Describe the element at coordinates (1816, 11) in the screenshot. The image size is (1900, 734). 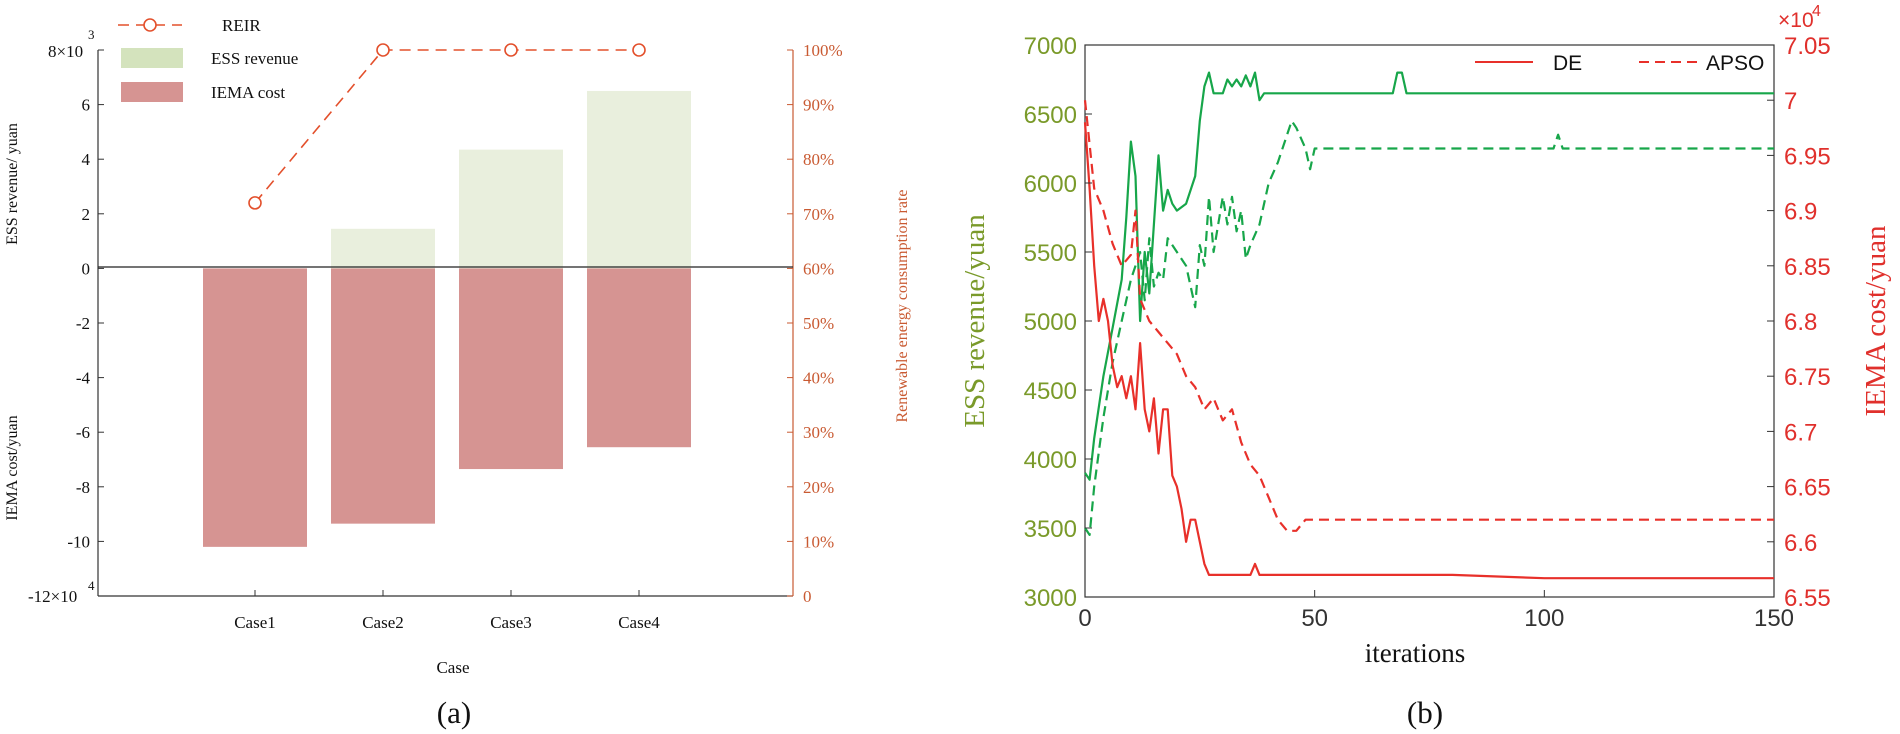
I see `panel-b-exponent-power: 4` at that location.